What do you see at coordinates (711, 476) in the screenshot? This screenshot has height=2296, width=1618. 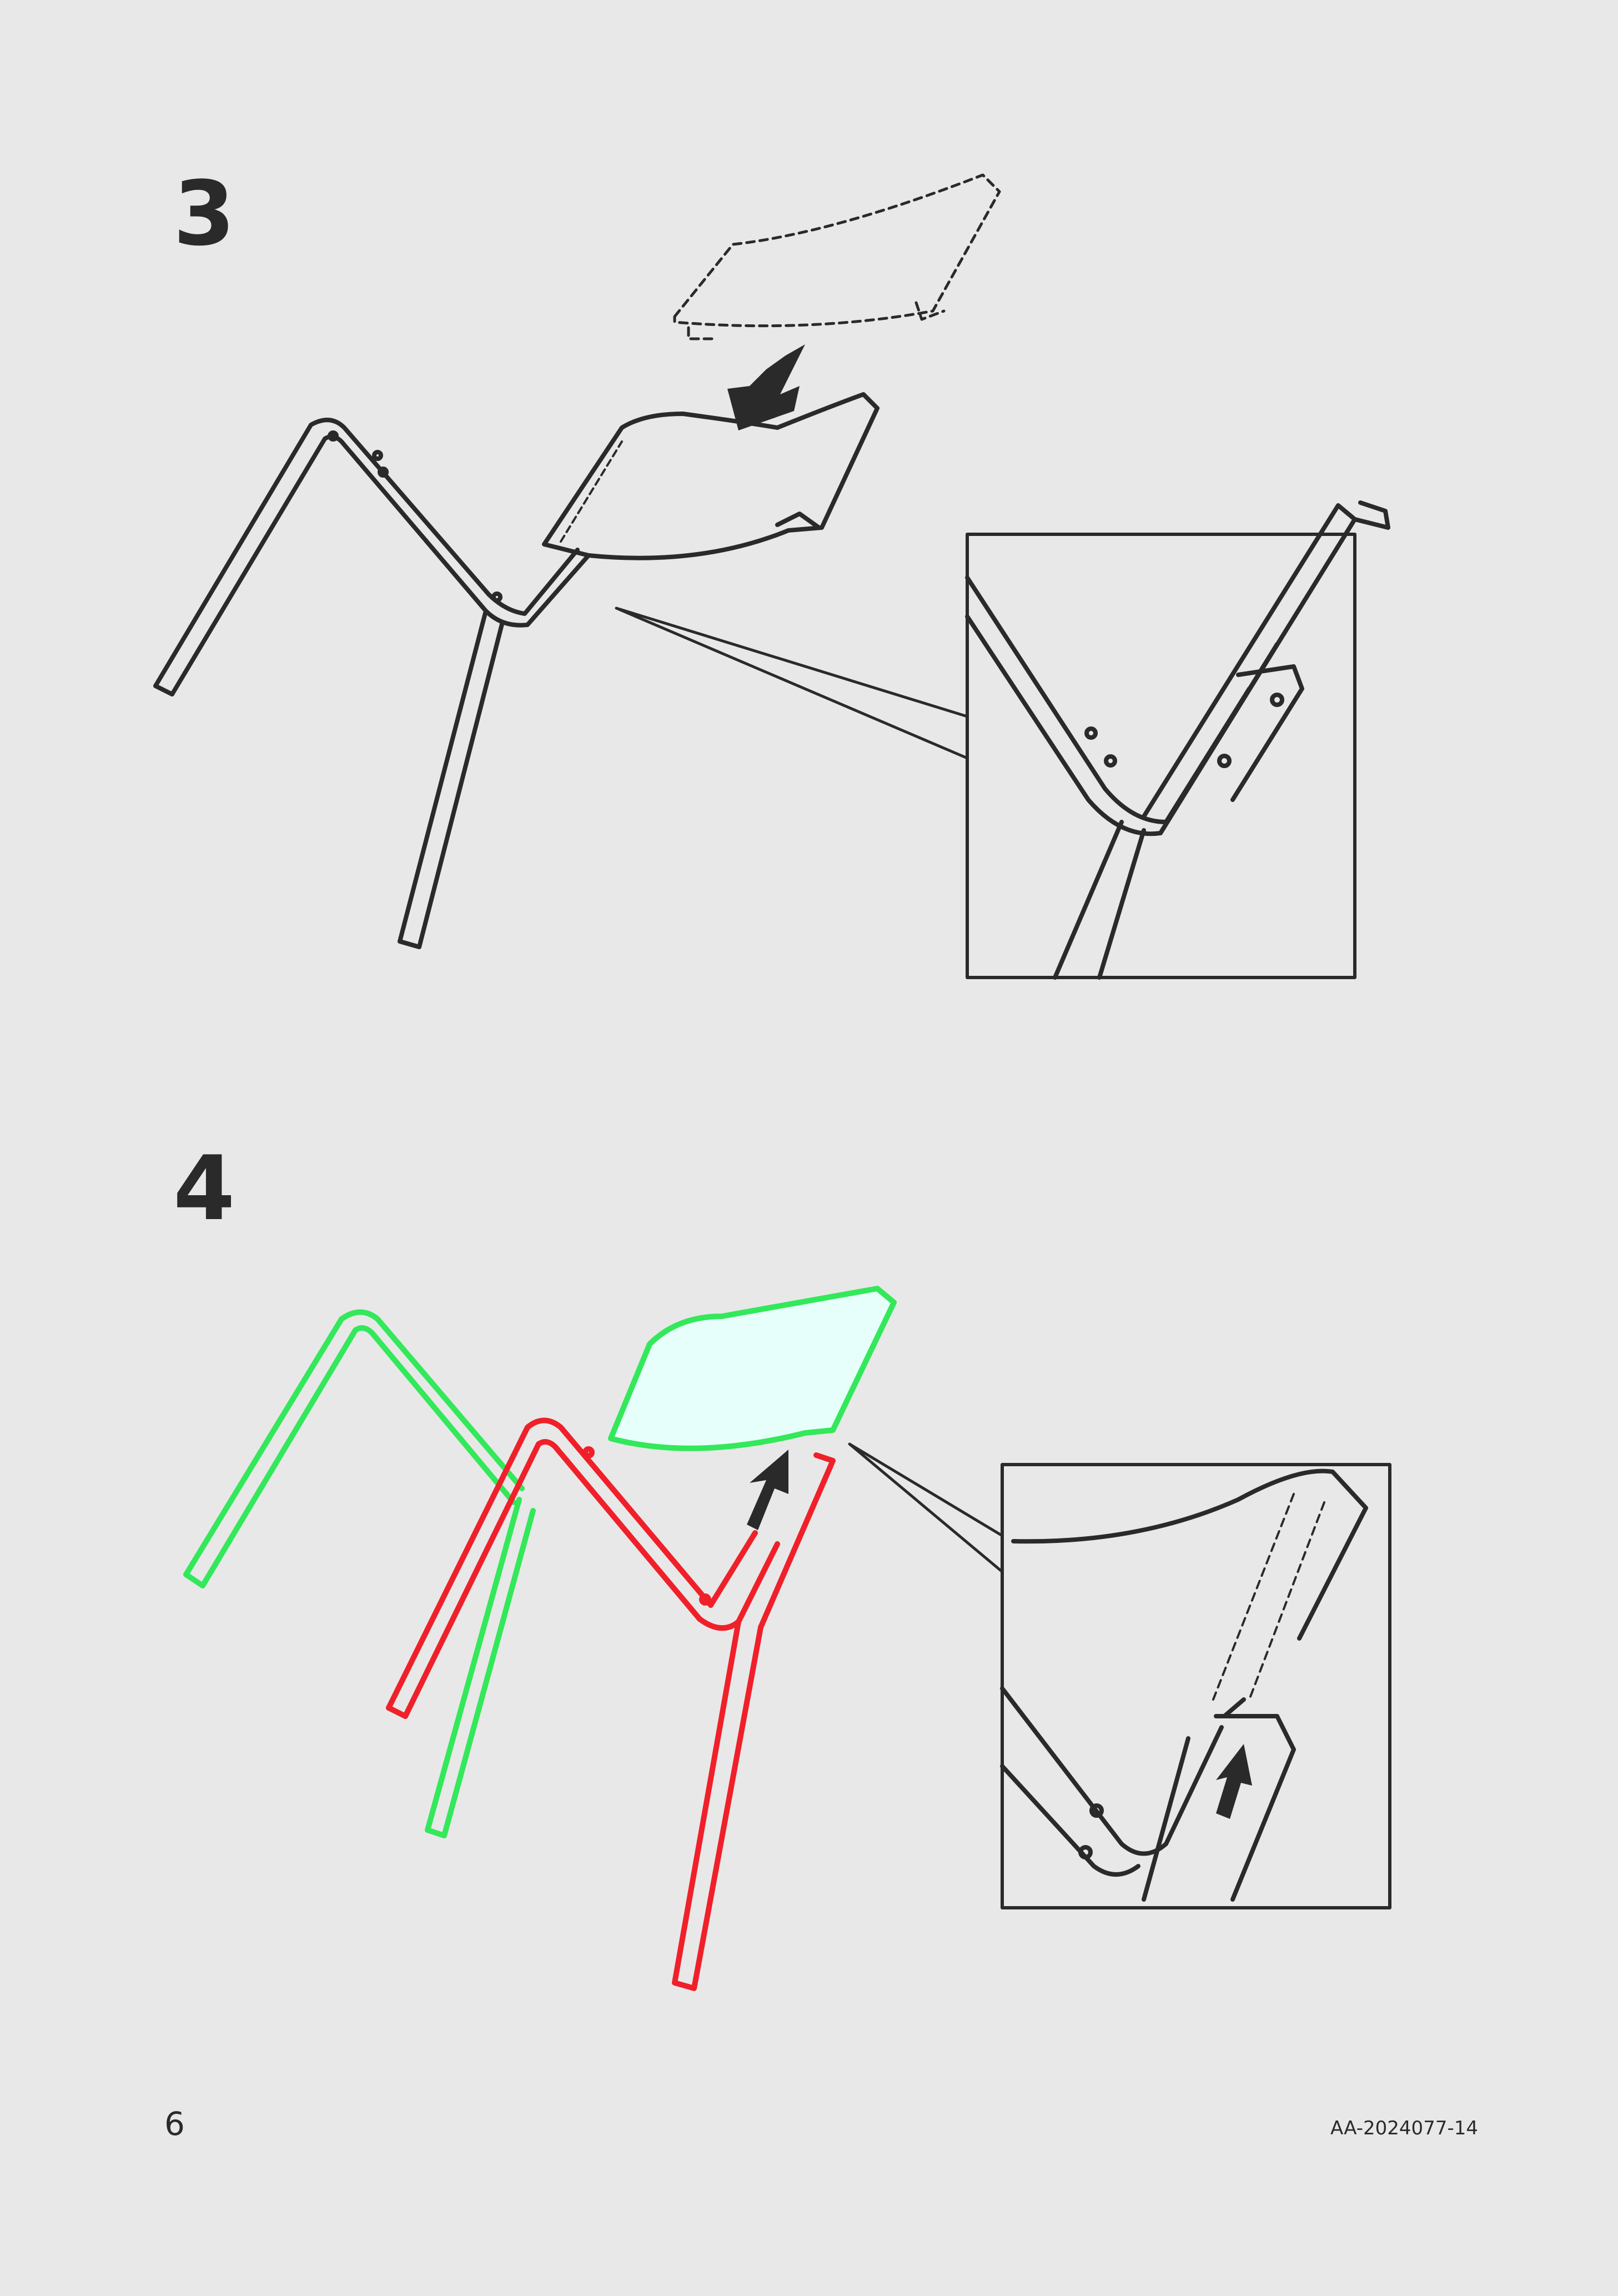 I see `chair-seat` at bounding box center [711, 476].